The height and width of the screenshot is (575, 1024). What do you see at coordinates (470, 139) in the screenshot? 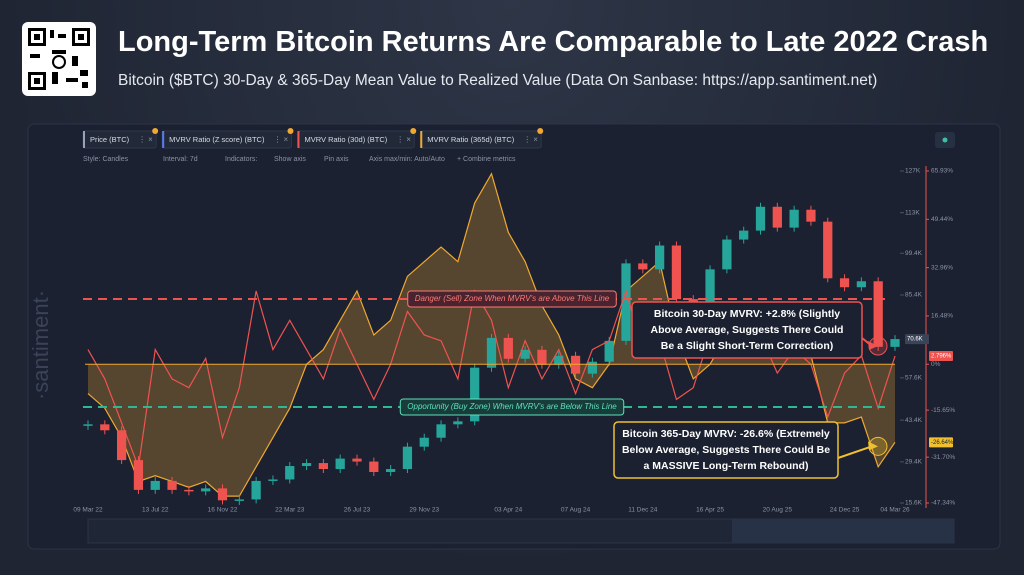
I see `legend-label: MVRV Ratio (365d) (BTC)` at bounding box center [470, 139].